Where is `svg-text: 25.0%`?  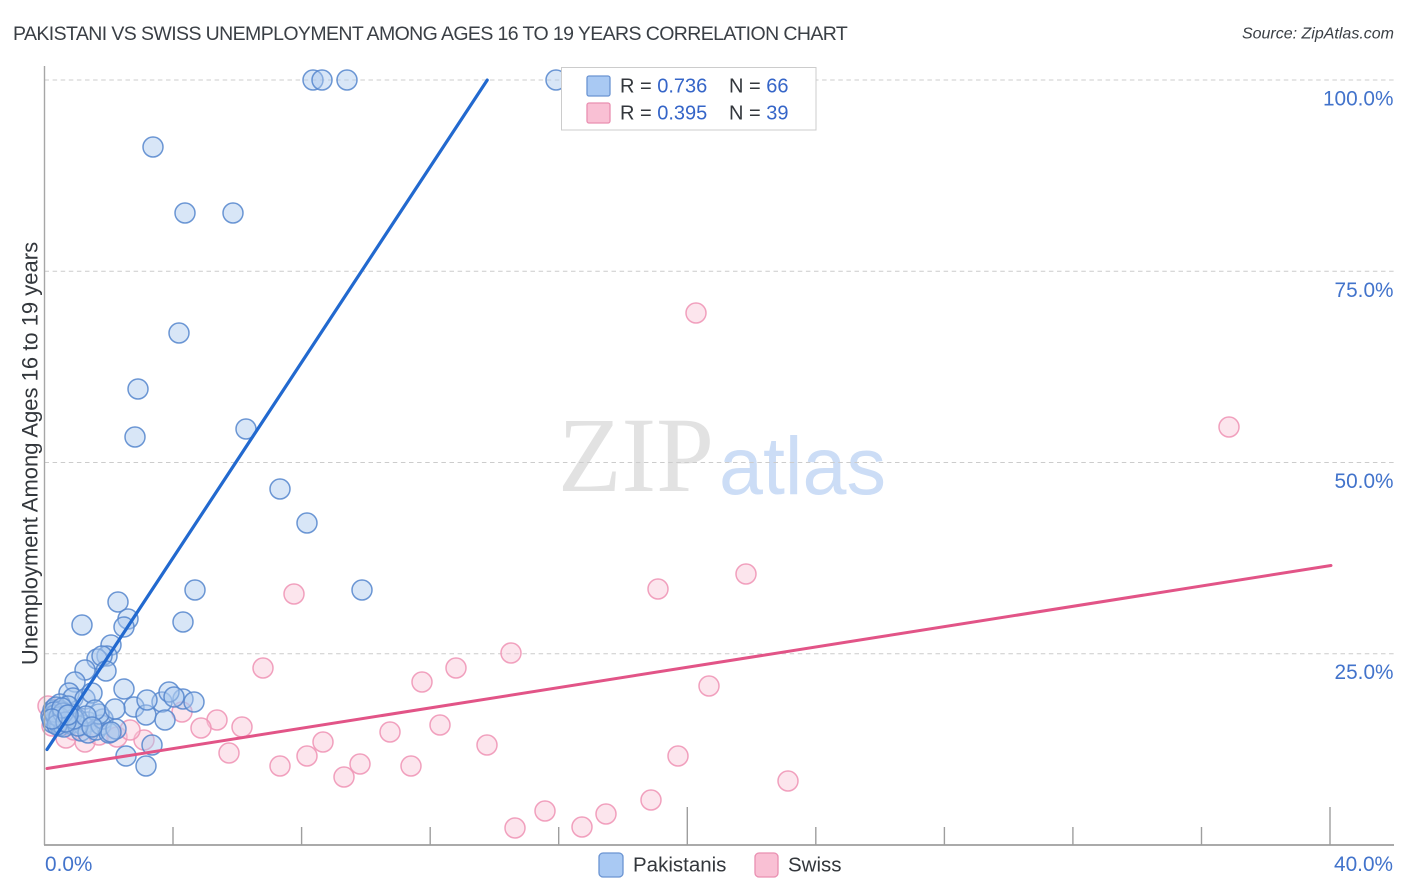 svg-text: 25.0% is located at coordinates (1364, 672).